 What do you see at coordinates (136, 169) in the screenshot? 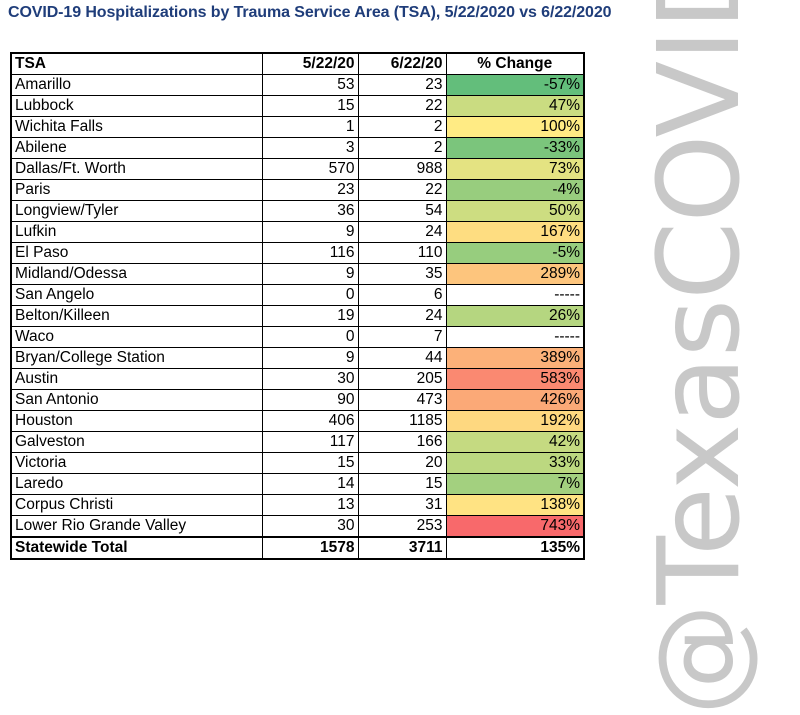
I see `tsa-cell: Dallas/Ft. Worth` at bounding box center [136, 169].